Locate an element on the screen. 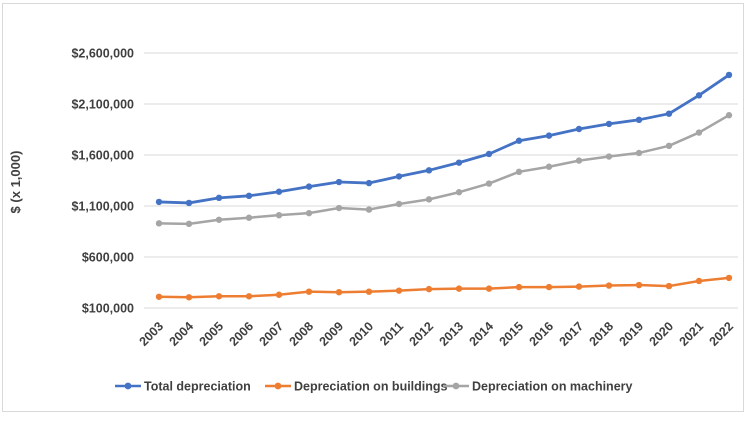  legend-item: Depreciation on machinery is located at coordinates (538, 387).